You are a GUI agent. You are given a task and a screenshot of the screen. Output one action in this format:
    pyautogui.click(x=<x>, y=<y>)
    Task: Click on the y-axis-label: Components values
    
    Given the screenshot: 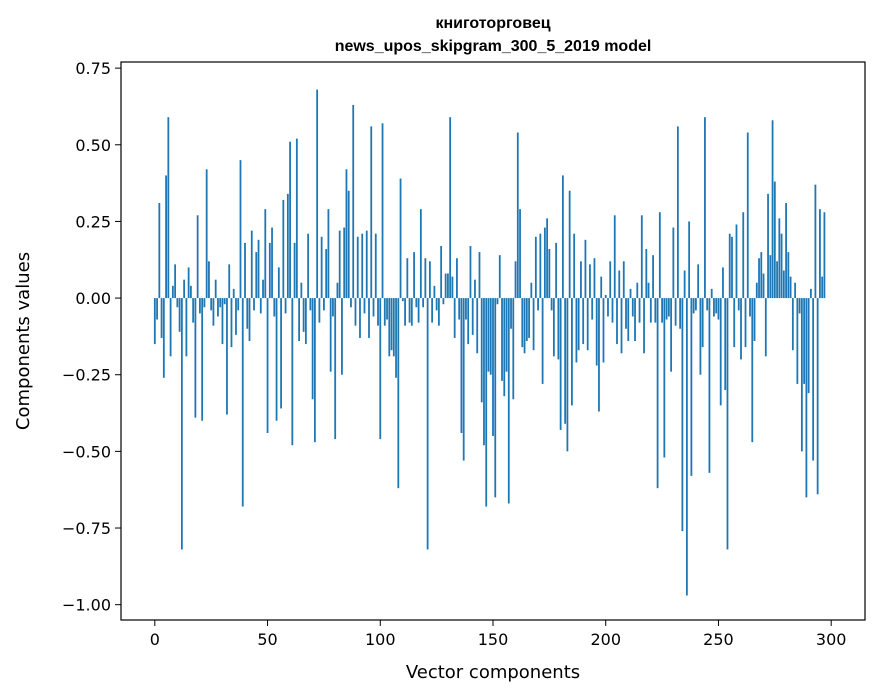 What is the action you would take?
    pyautogui.click(x=23, y=341)
    